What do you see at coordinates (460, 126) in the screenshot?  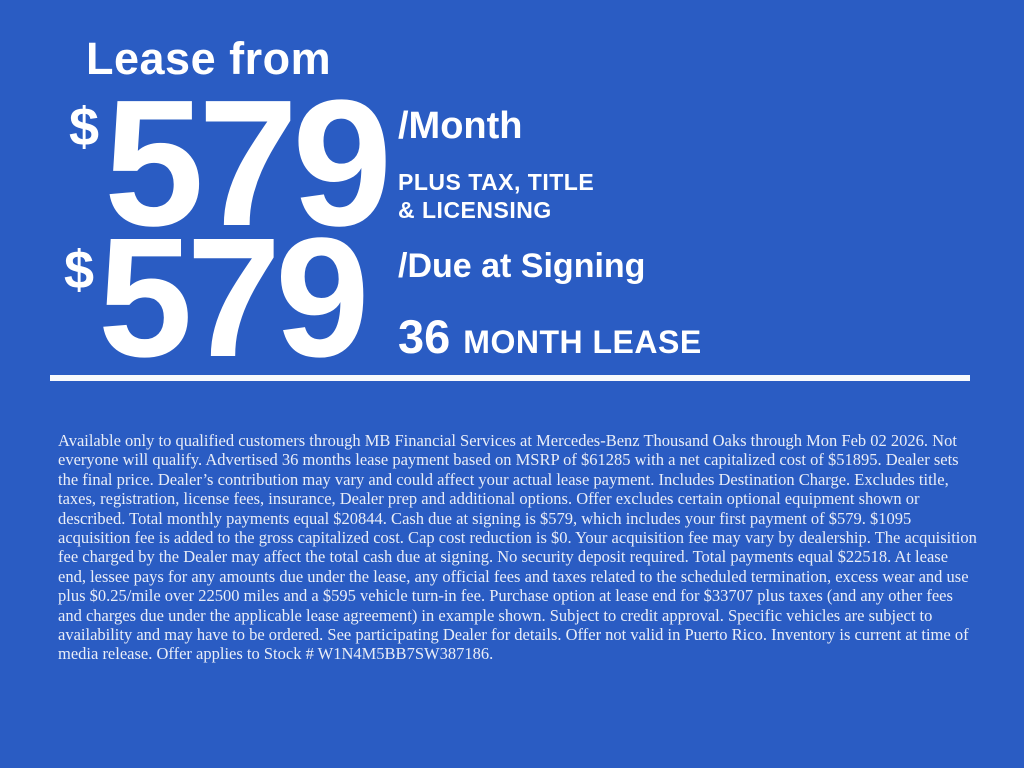 I see `per-month-label: /Month` at bounding box center [460, 126].